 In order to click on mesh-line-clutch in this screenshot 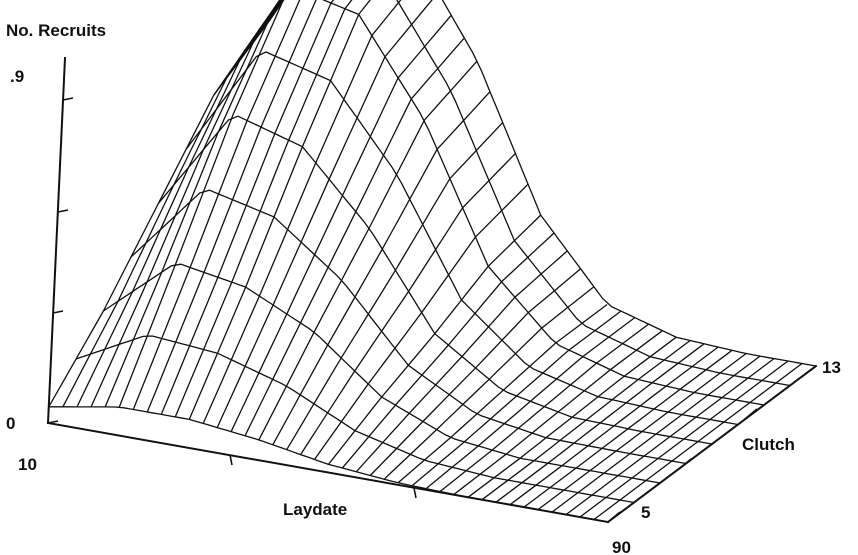, I will do `click(328, 464)`.